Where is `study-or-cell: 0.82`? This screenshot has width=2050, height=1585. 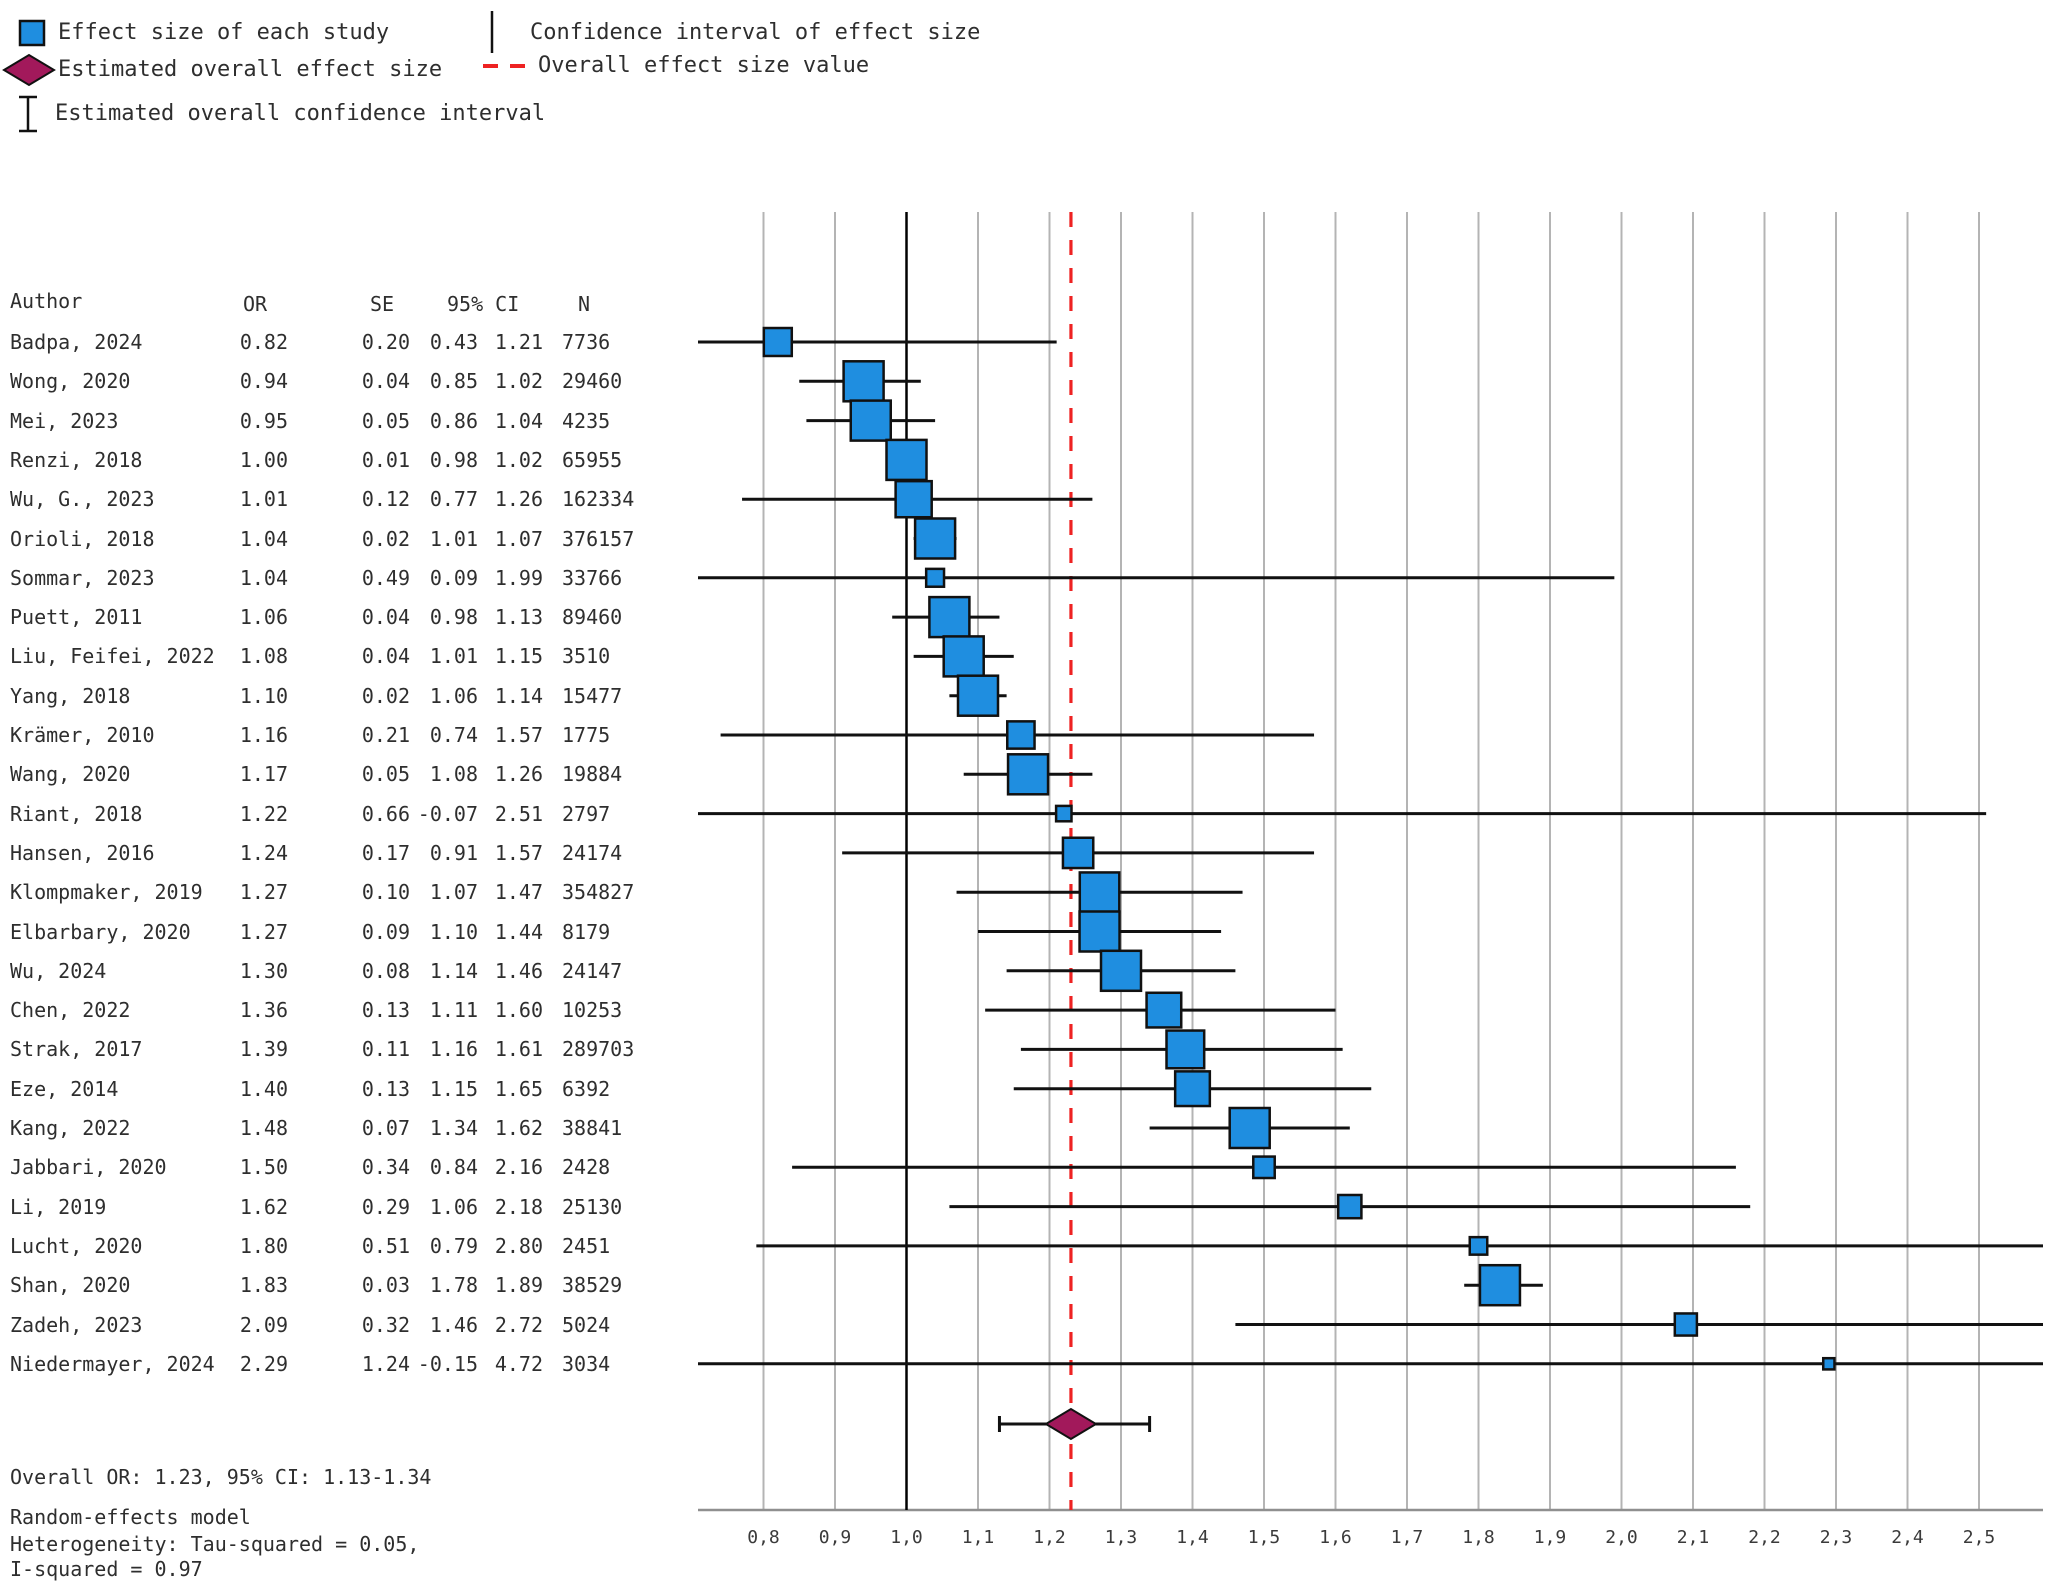
study-or-cell: 0.82 is located at coordinates (263, 342).